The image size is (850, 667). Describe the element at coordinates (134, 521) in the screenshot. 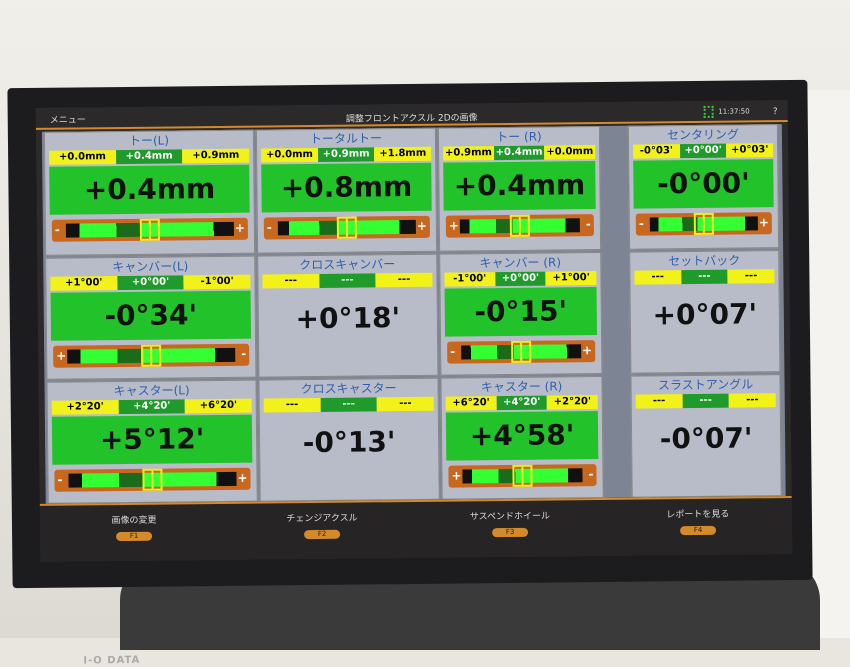

I see `function-key-label: 画像の変更` at that location.